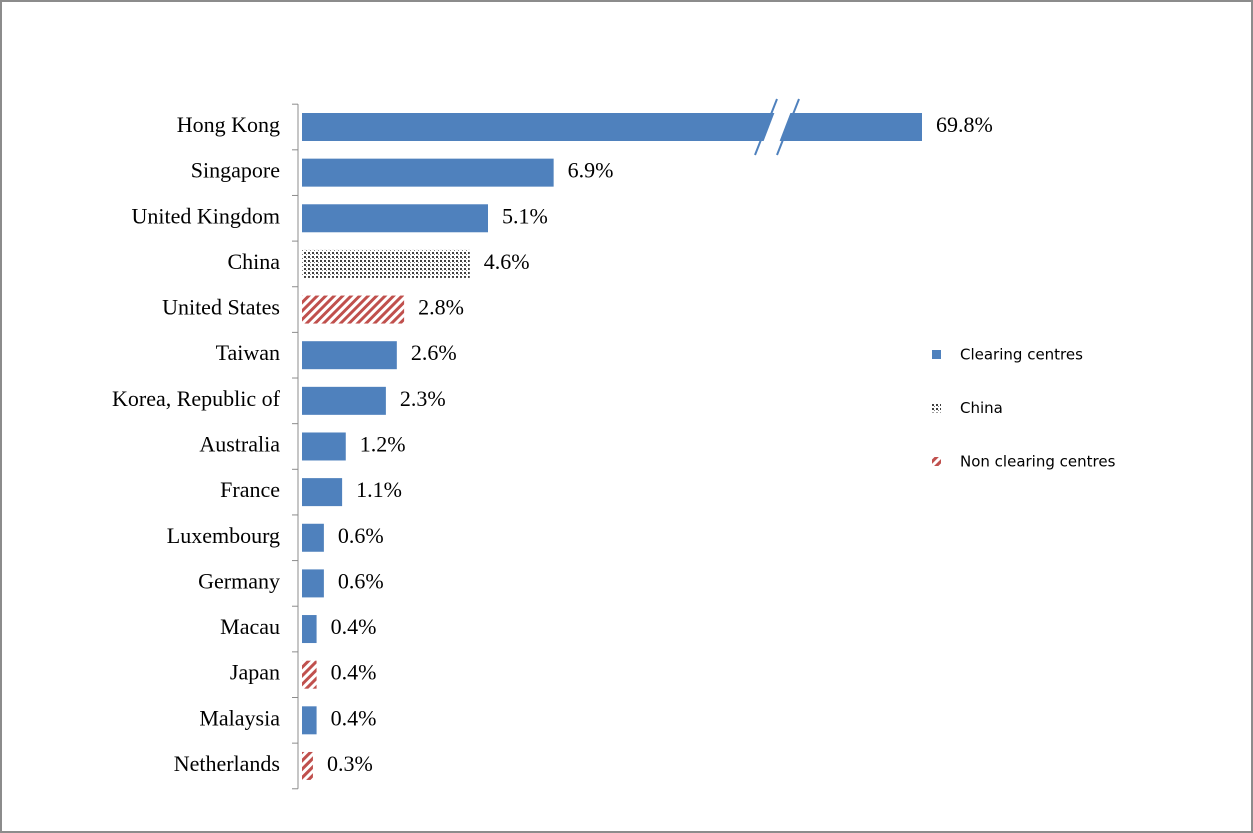  Describe the element at coordinates (1021, 355) in the screenshot. I see `legend-label: Clearing centres` at that location.